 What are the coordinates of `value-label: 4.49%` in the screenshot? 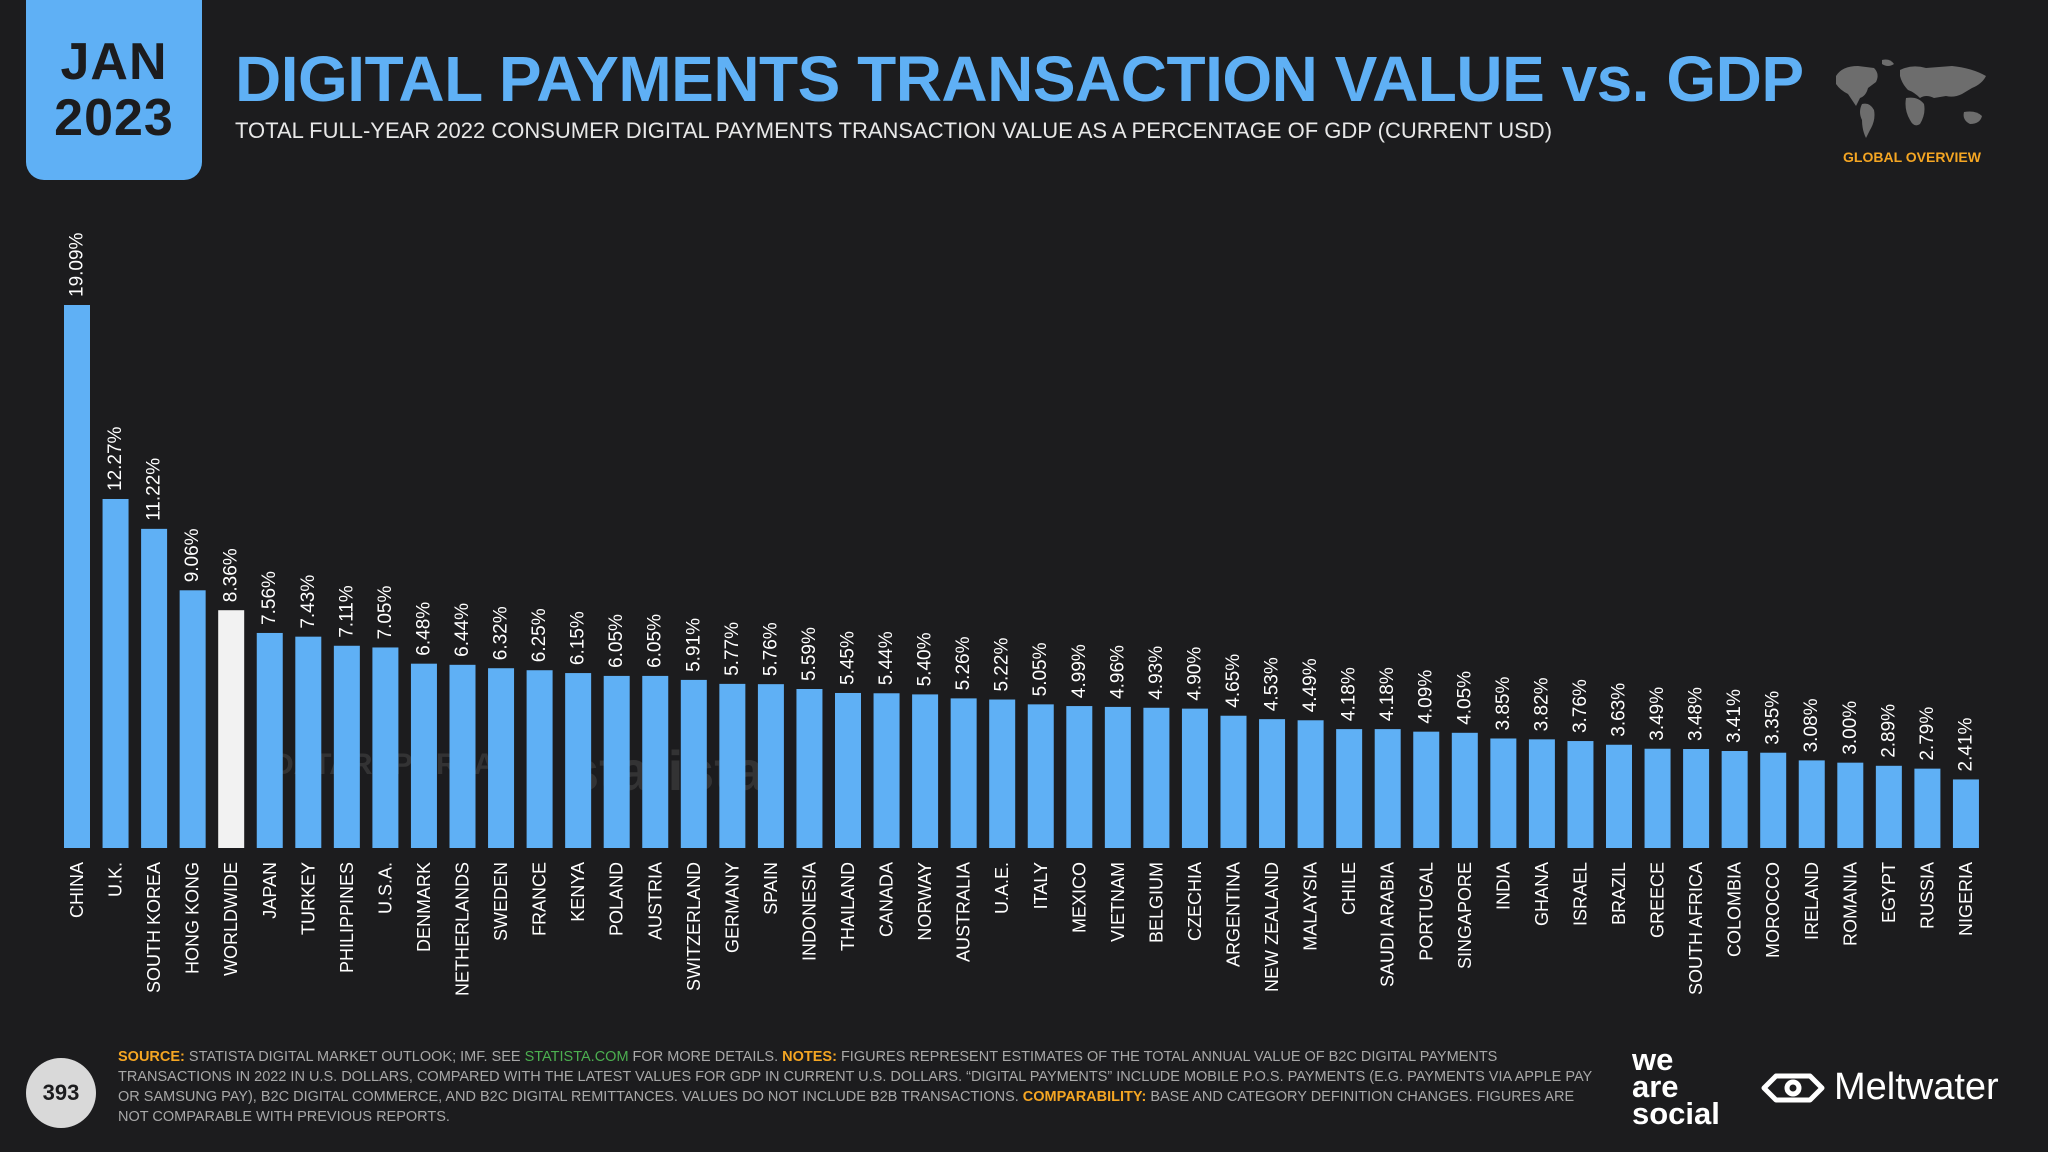 It's located at (1310, 685).